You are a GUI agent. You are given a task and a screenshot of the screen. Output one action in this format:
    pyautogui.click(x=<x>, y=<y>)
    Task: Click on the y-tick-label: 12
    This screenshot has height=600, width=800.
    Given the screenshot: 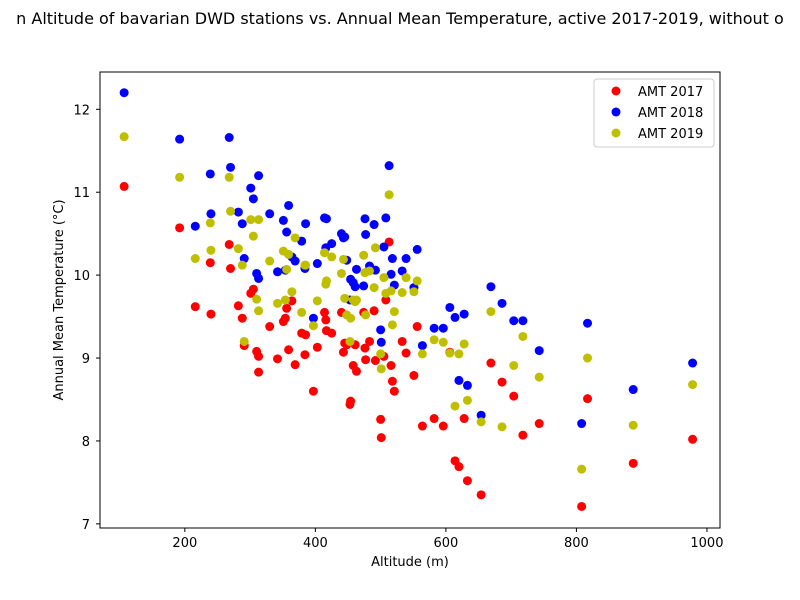 What is the action you would take?
    pyautogui.click(x=81, y=110)
    